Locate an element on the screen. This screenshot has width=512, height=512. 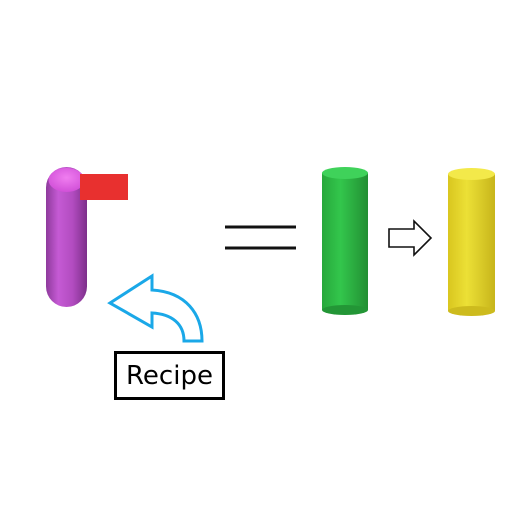
purple-capsule-icon is located at coordinates (66, 237).